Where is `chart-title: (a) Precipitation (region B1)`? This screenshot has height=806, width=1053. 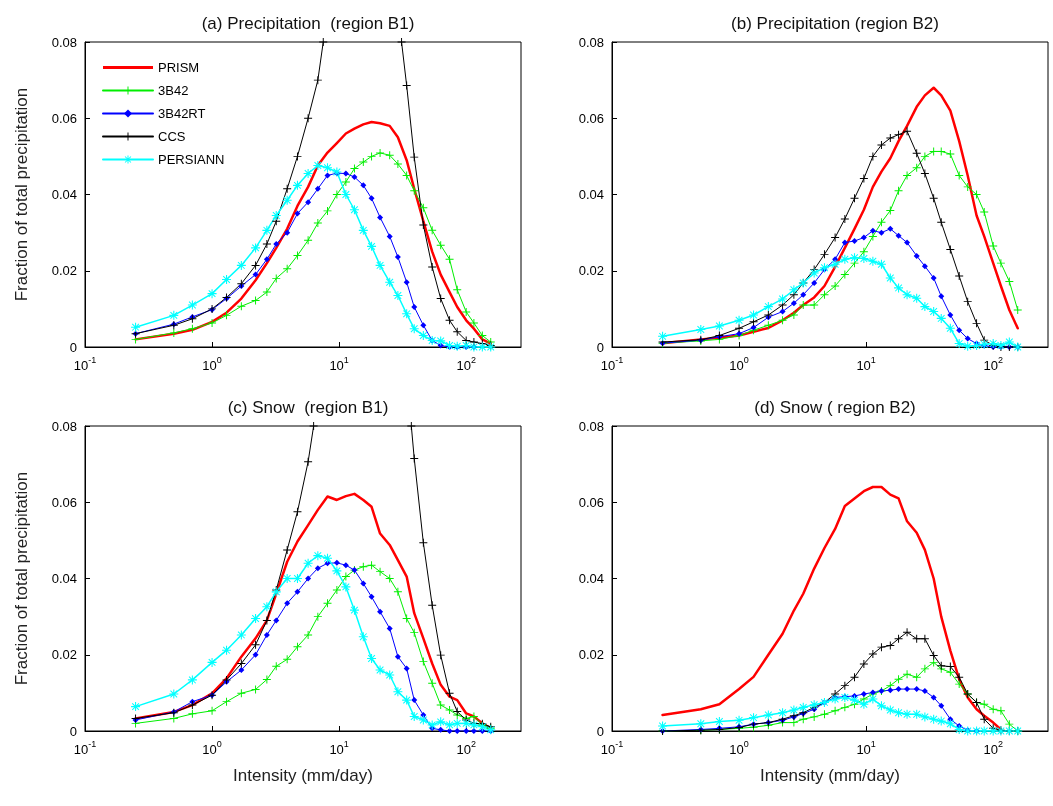 chart-title: (a) Precipitation (region B1) is located at coordinates (308, 23).